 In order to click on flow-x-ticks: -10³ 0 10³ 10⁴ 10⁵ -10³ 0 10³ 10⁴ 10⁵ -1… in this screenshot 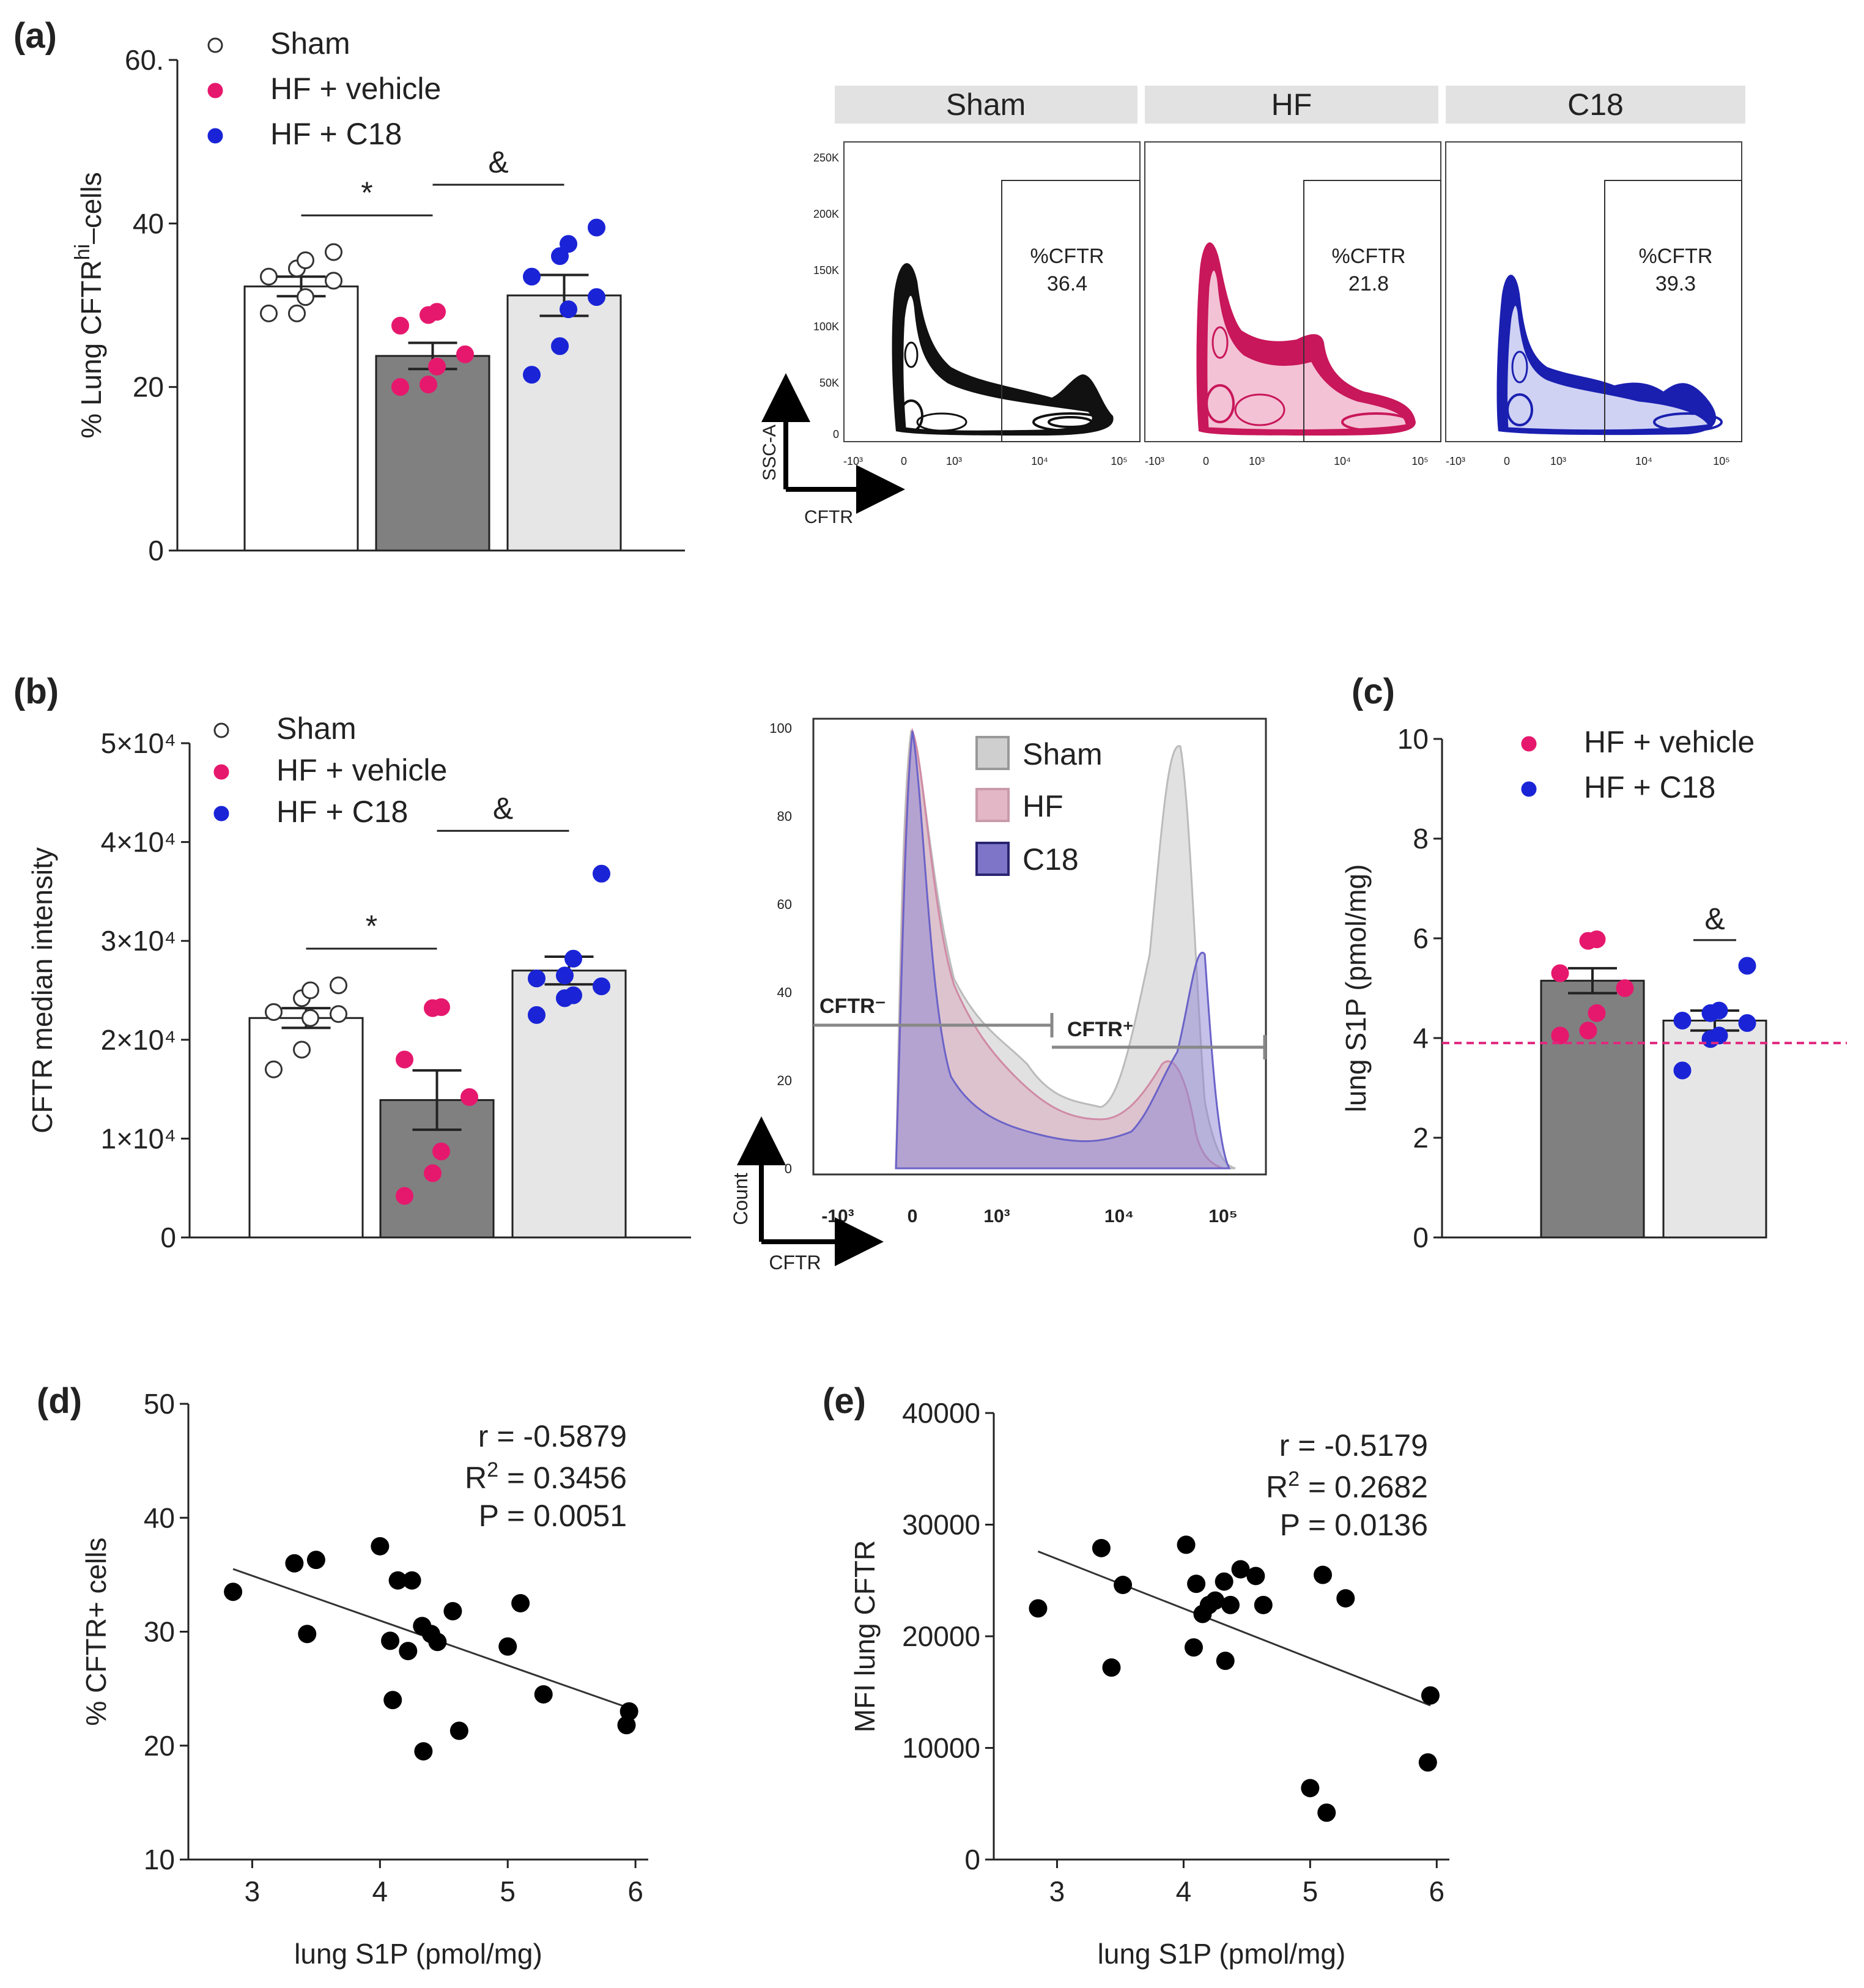, I will do `click(1286, 461)`.